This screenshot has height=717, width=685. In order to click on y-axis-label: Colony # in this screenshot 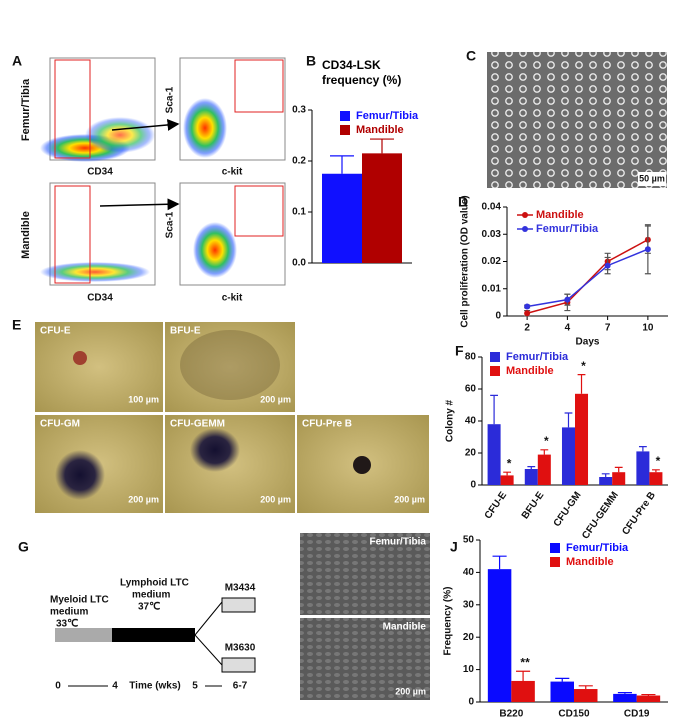, I will do `click(450, 420)`.